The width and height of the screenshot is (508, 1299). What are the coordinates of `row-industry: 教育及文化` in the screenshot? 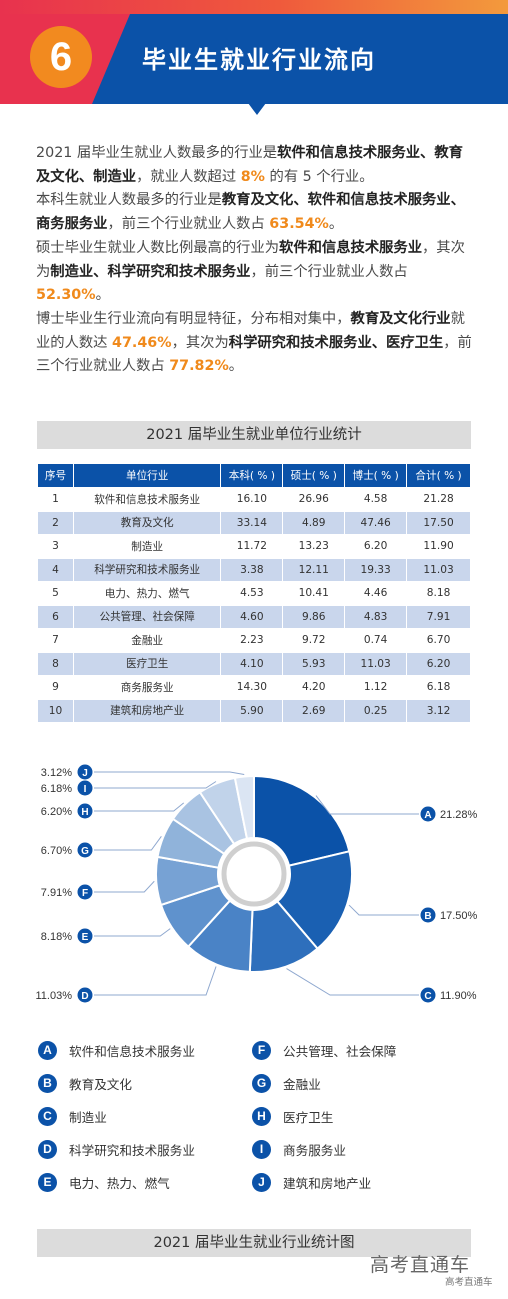 It's located at (147, 522).